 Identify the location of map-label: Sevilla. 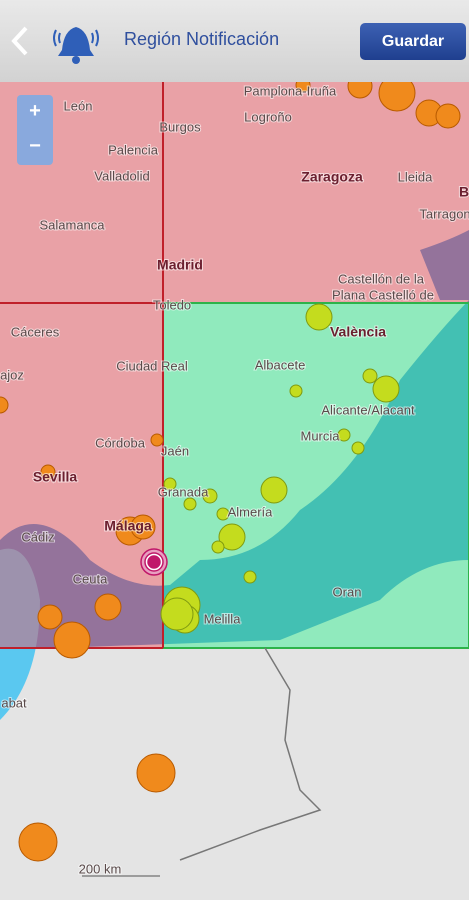
(55, 477).